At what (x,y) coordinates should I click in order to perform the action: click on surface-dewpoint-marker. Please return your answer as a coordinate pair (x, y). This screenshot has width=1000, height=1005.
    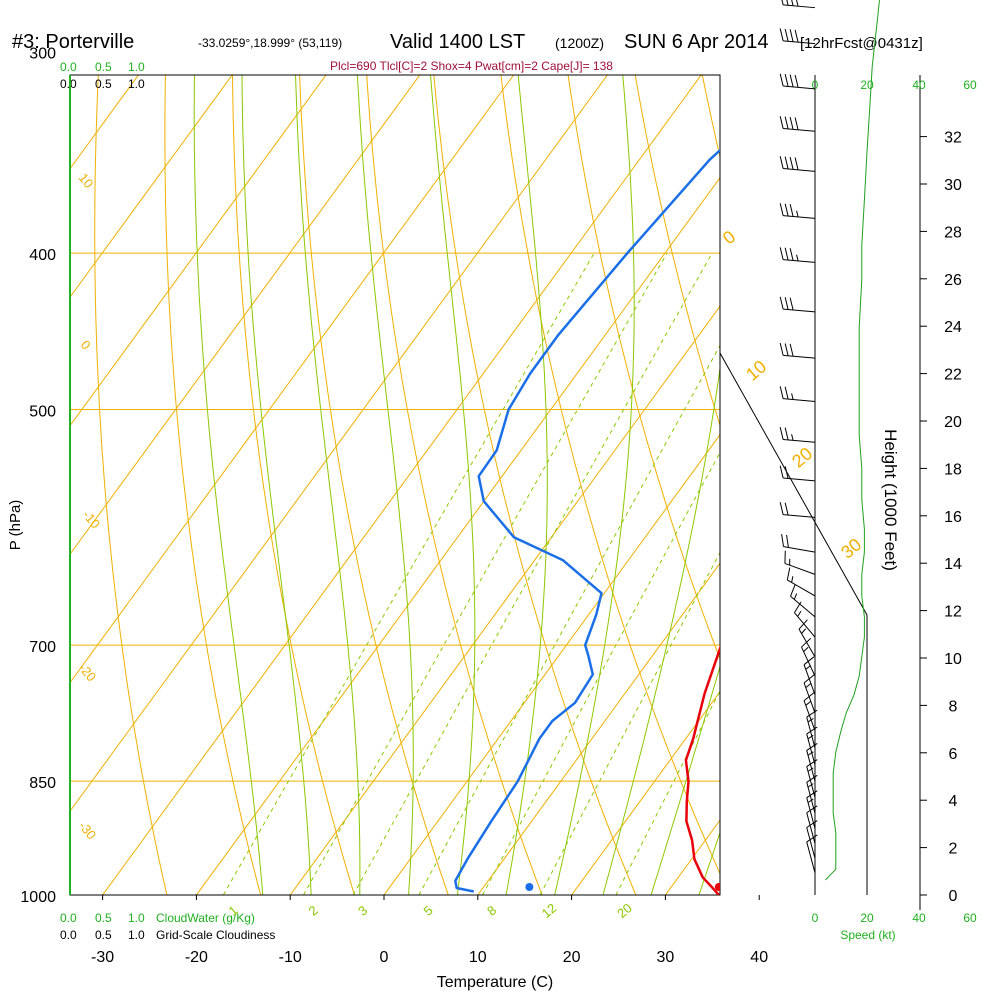
    Looking at the image, I should click on (529, 887).